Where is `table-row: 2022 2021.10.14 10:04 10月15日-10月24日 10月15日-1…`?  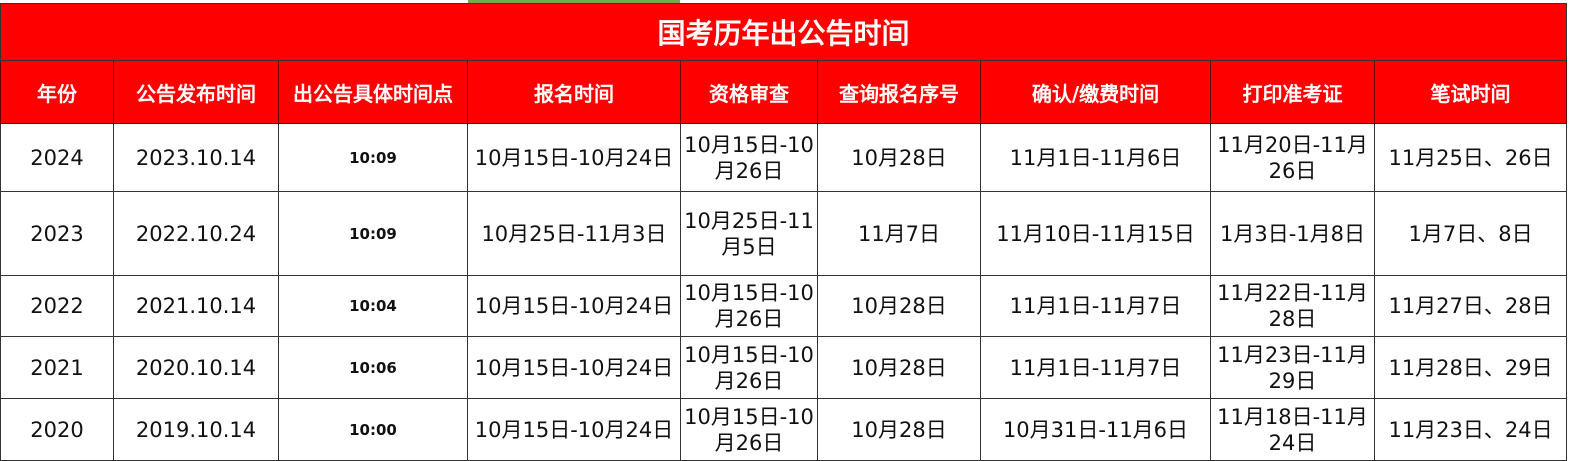 table-row: 2022 2021.10.14 10:04 10月15日-10月24日 10月15日-1… is located at coordinates (784, 306).